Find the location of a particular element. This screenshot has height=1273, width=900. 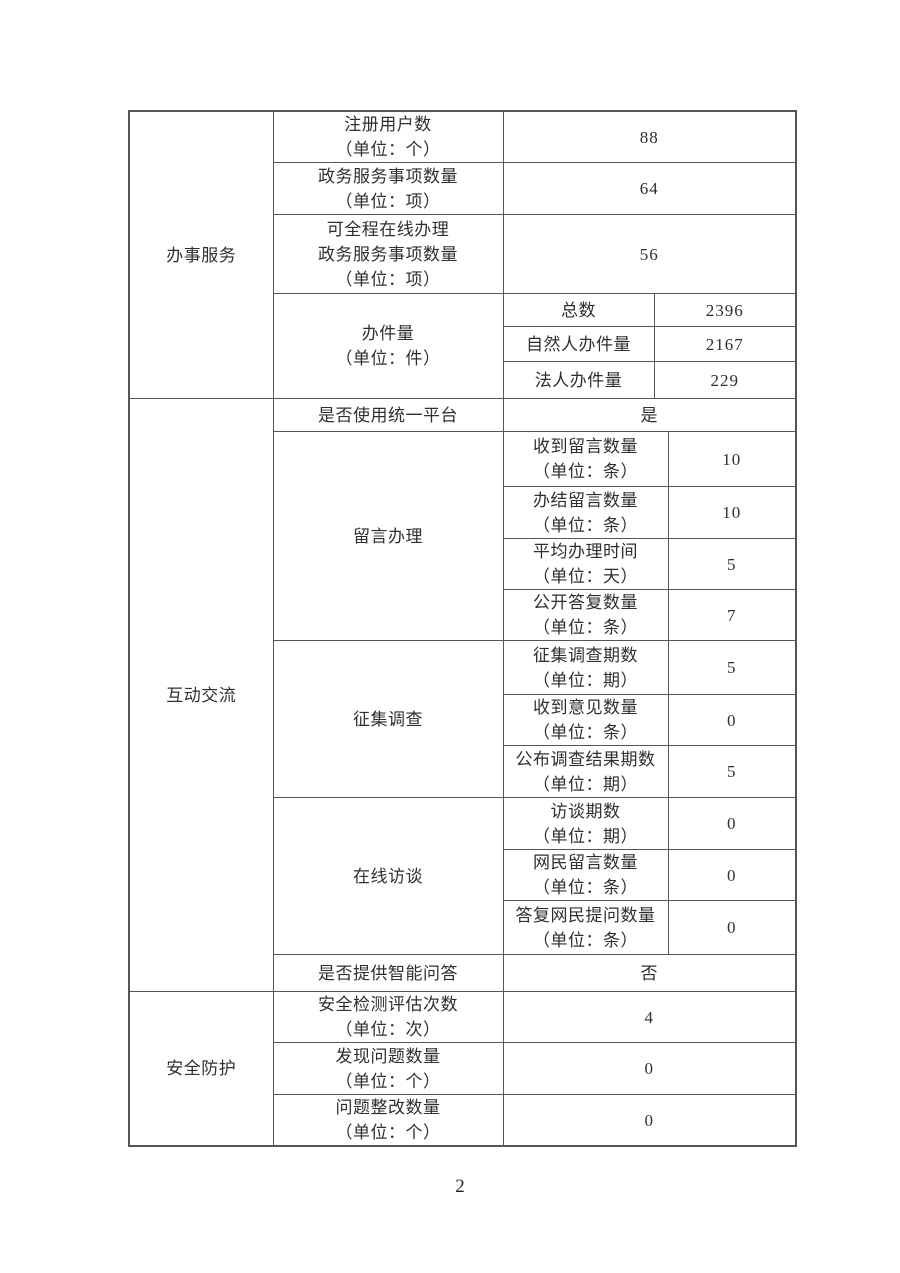

label-cell-registered-users: 注册用户数 （单位：个） is located at coordinates (388, 136).